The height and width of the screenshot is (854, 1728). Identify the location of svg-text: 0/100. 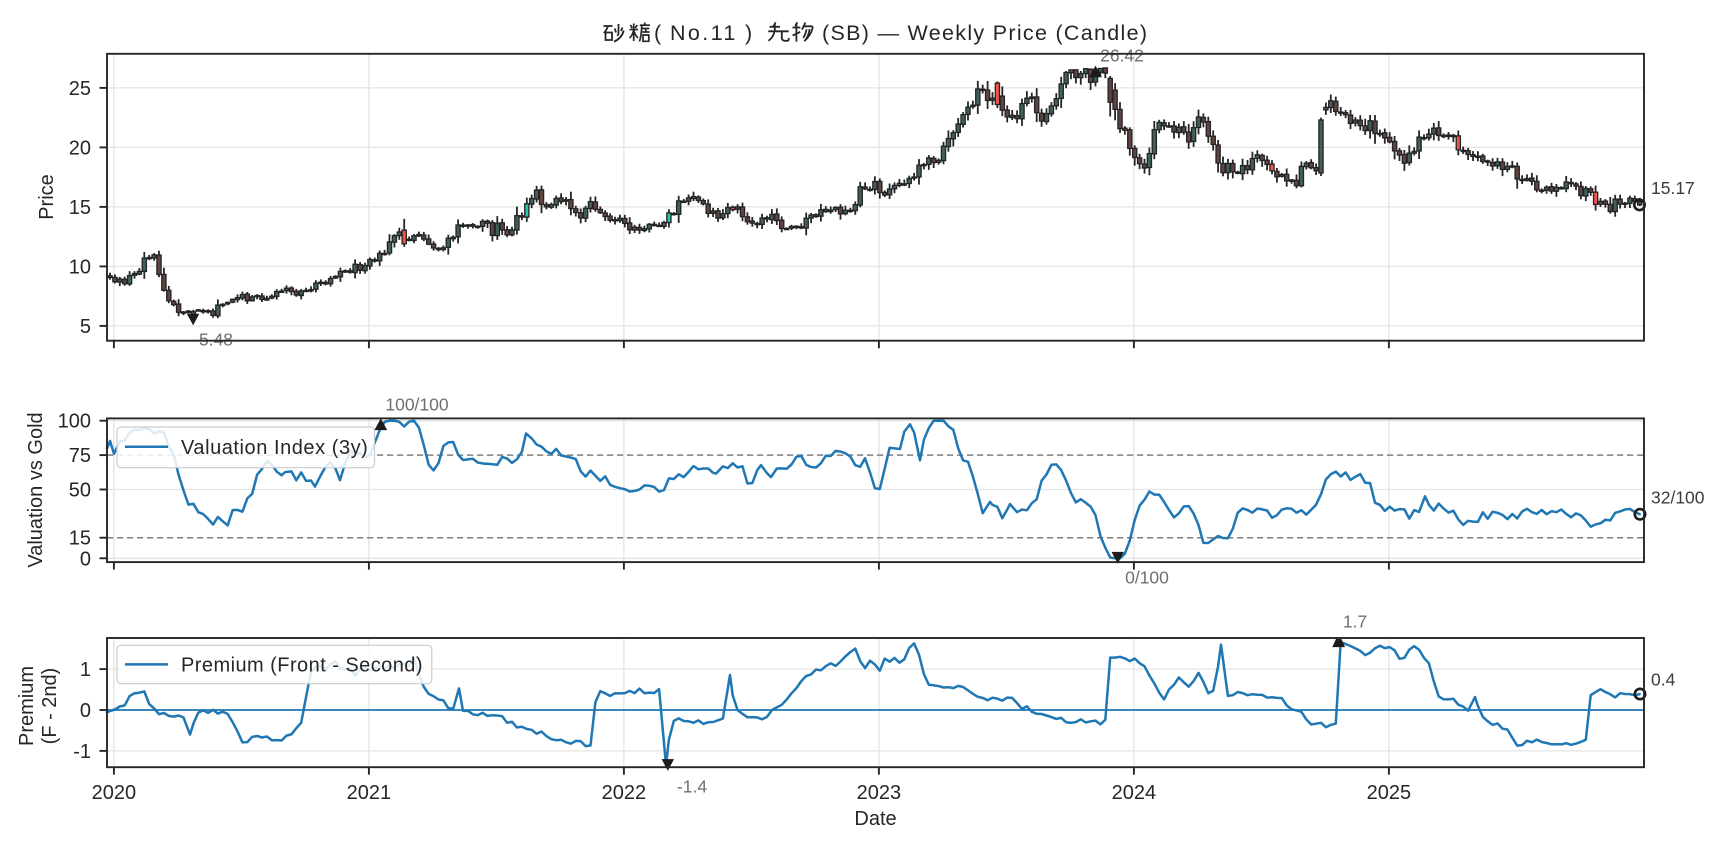
(1147, 578).